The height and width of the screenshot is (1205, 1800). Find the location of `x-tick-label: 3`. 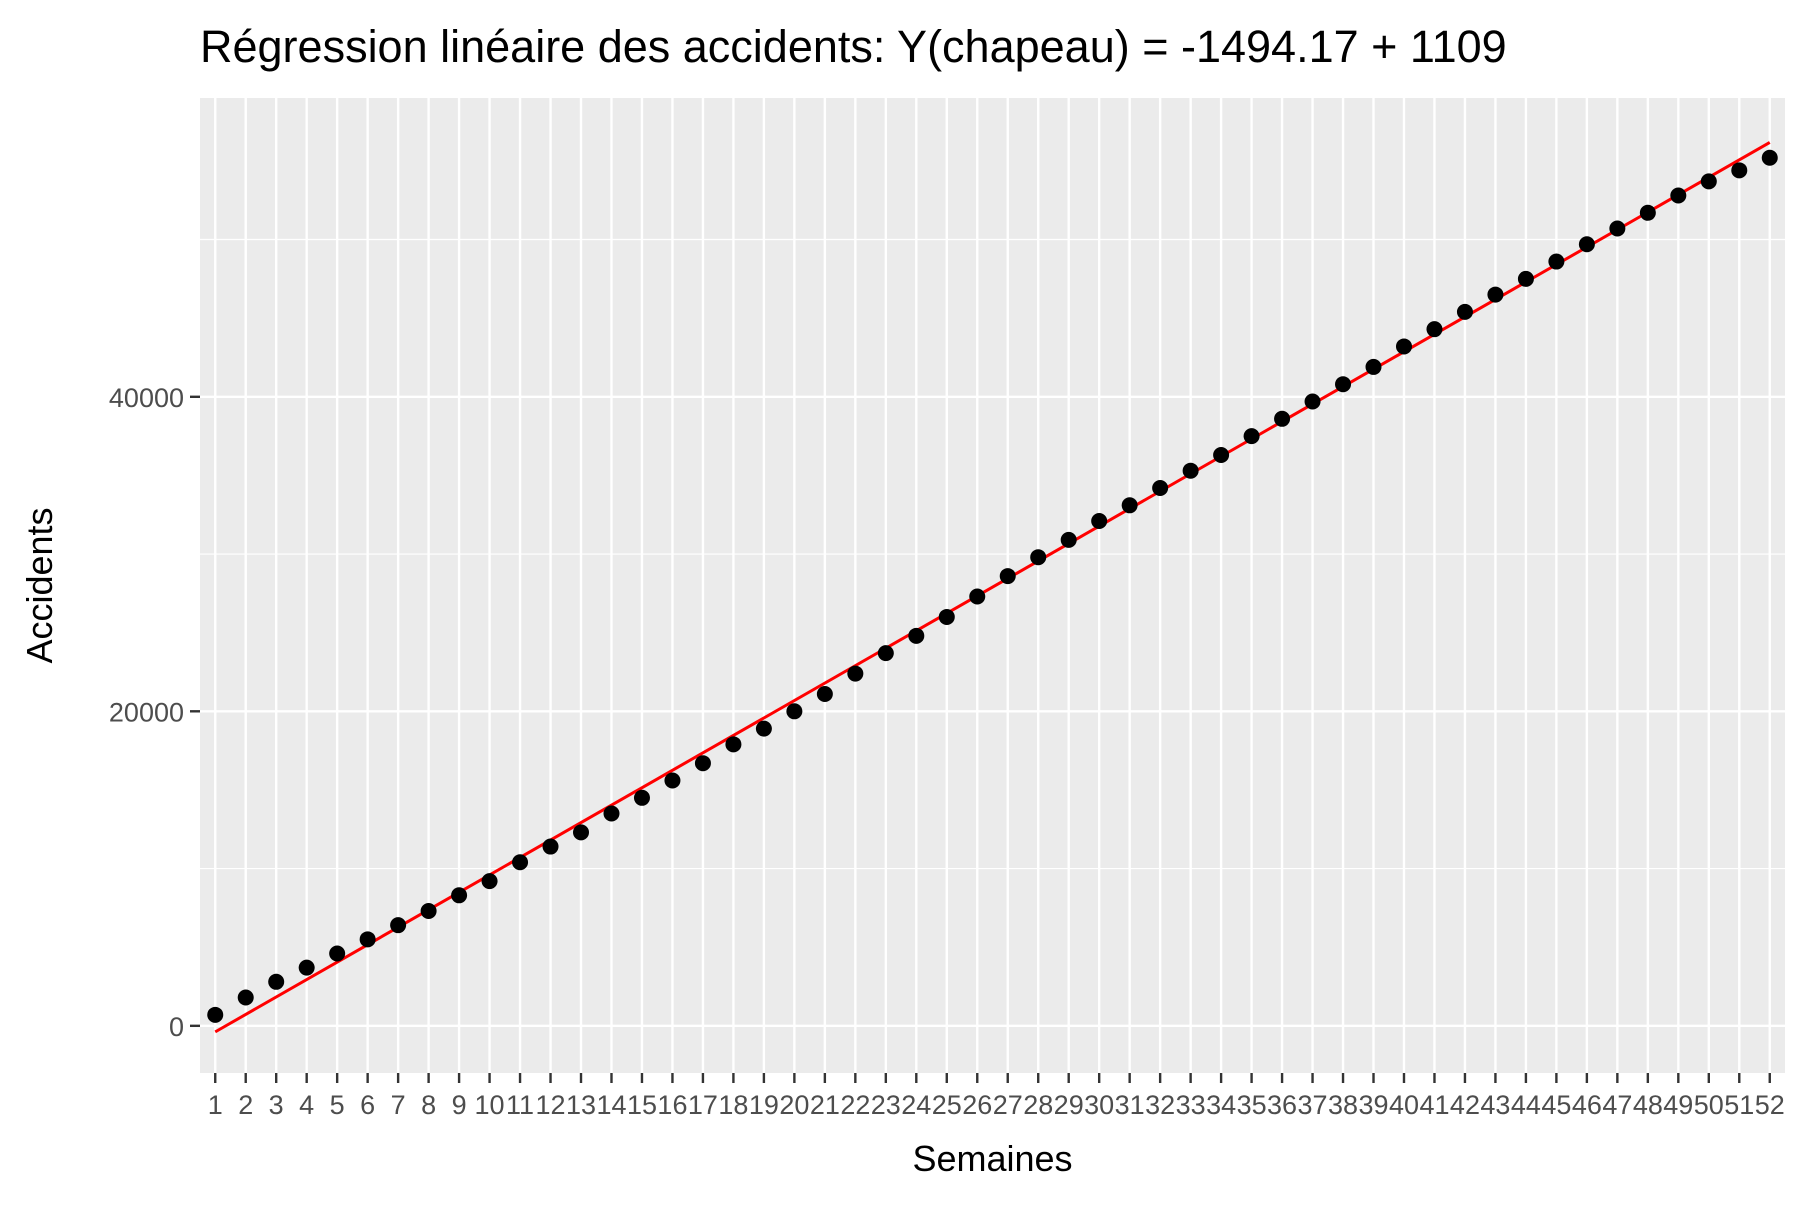

x-tick-label: 3 is located at coordinates (276, 1105).